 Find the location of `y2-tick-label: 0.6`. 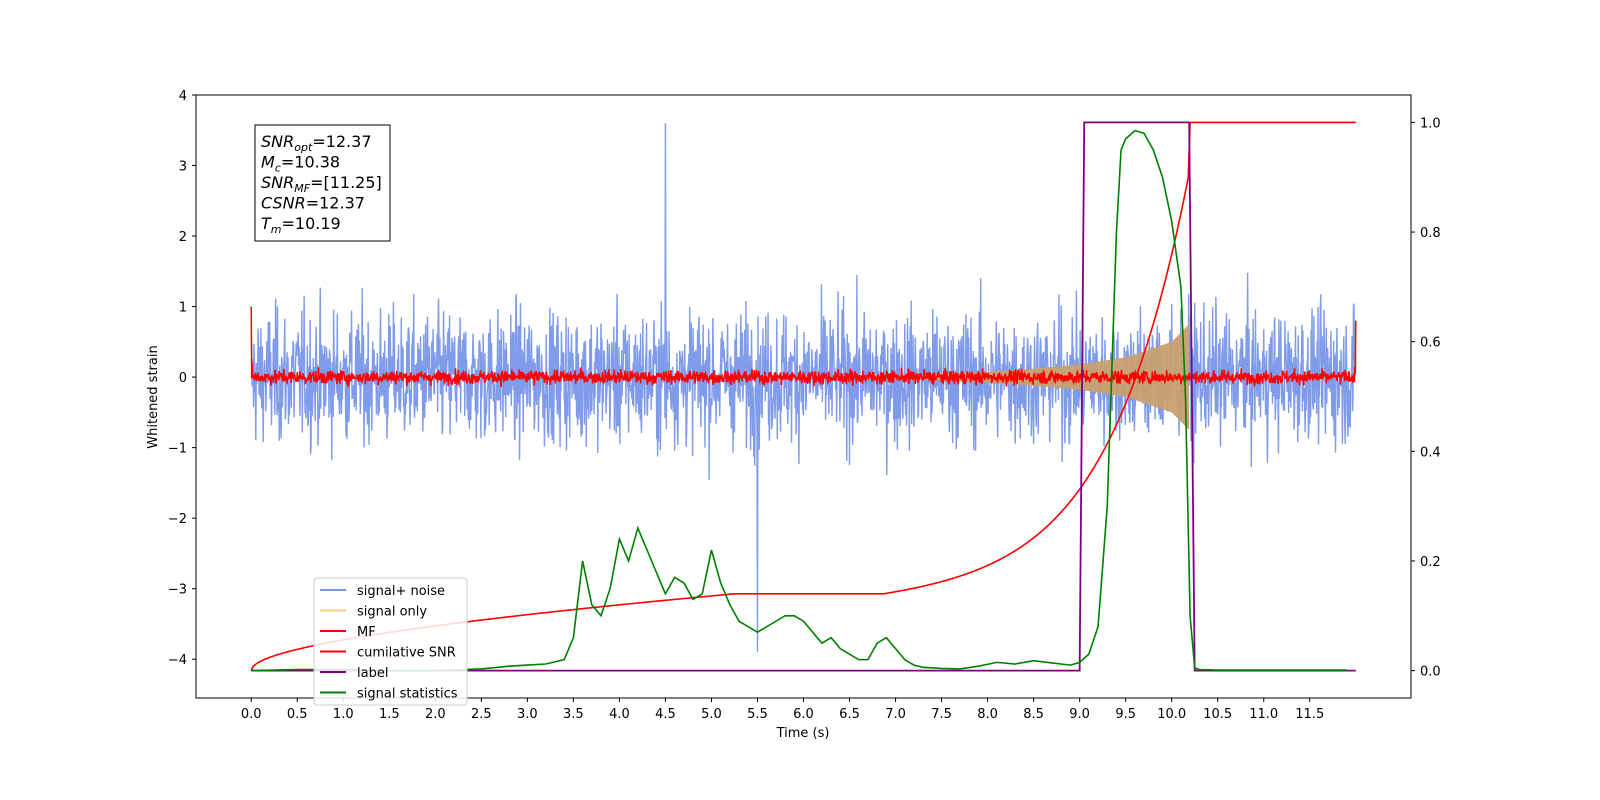

y2-tick-label: 0.6 is located at coordinates (1430, 343).